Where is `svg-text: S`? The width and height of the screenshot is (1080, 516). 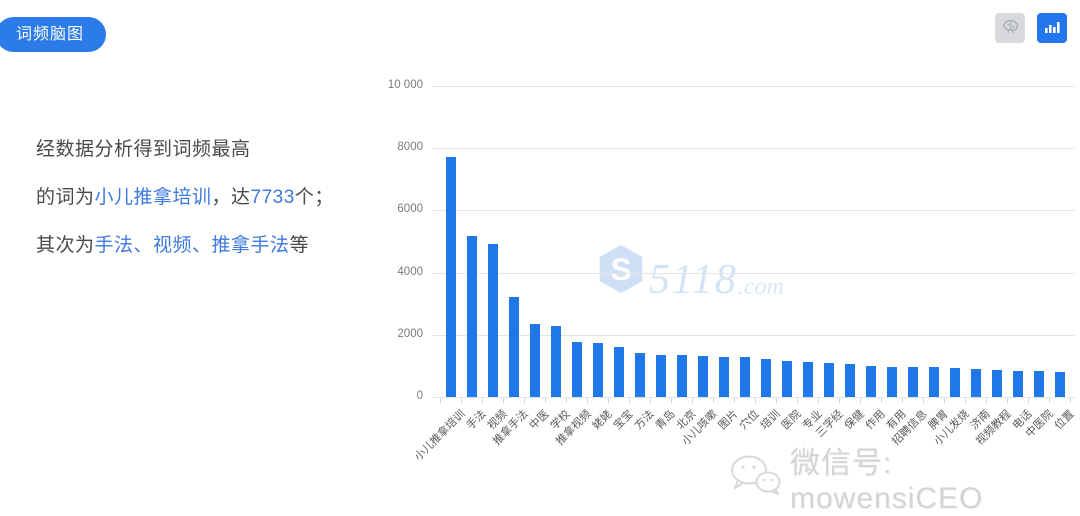 svg-text: S is located at coordinates (620, 269).